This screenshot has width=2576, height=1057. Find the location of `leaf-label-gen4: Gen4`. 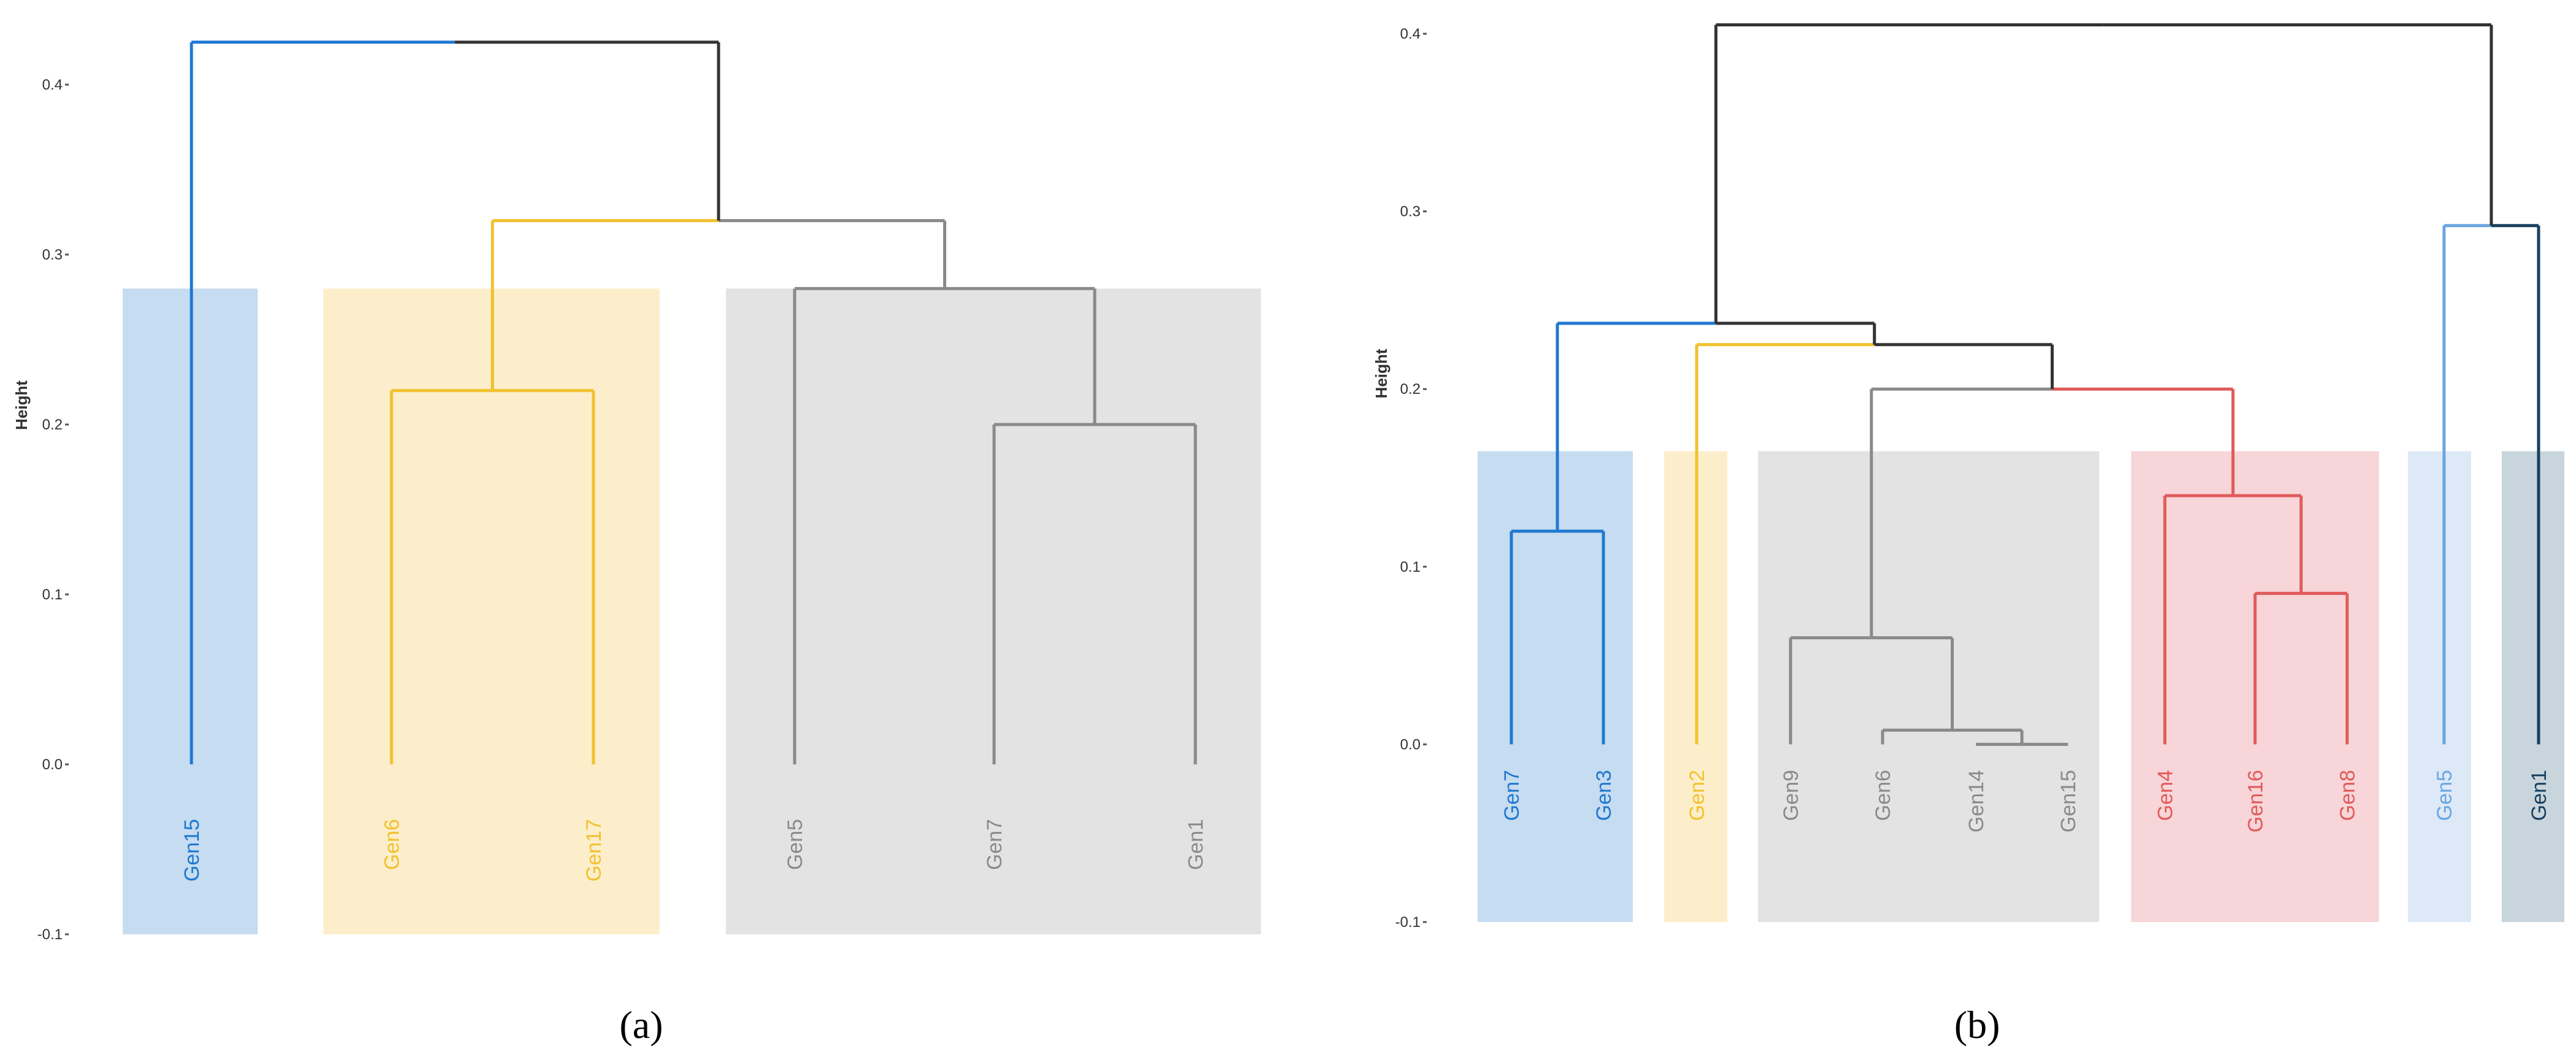

leaf-label-gen4: Gen4 is located at coordinates (2165, 796).